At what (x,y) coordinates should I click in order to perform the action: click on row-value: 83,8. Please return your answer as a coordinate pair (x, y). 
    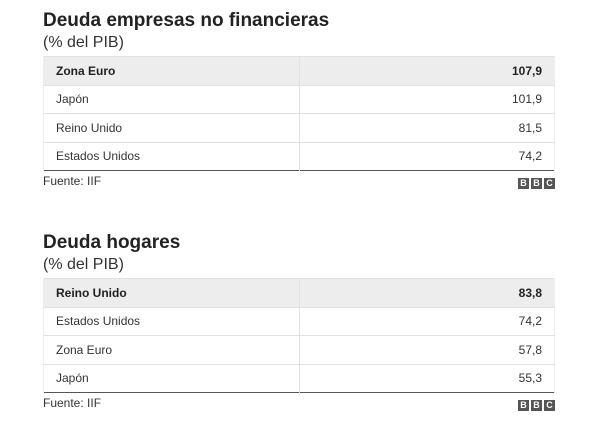
    Looking at the image, I should click on (426, 293).